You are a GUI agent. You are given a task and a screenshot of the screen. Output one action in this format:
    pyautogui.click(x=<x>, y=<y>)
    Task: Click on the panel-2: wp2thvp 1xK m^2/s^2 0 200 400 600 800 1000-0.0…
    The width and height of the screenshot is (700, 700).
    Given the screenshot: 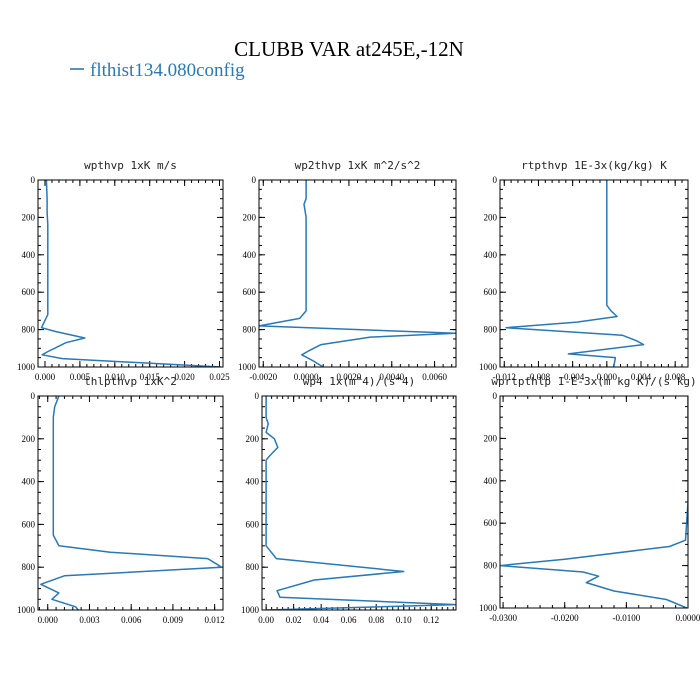 What is the action you would take?
    pyautogui.click(x=347, y=270)
    